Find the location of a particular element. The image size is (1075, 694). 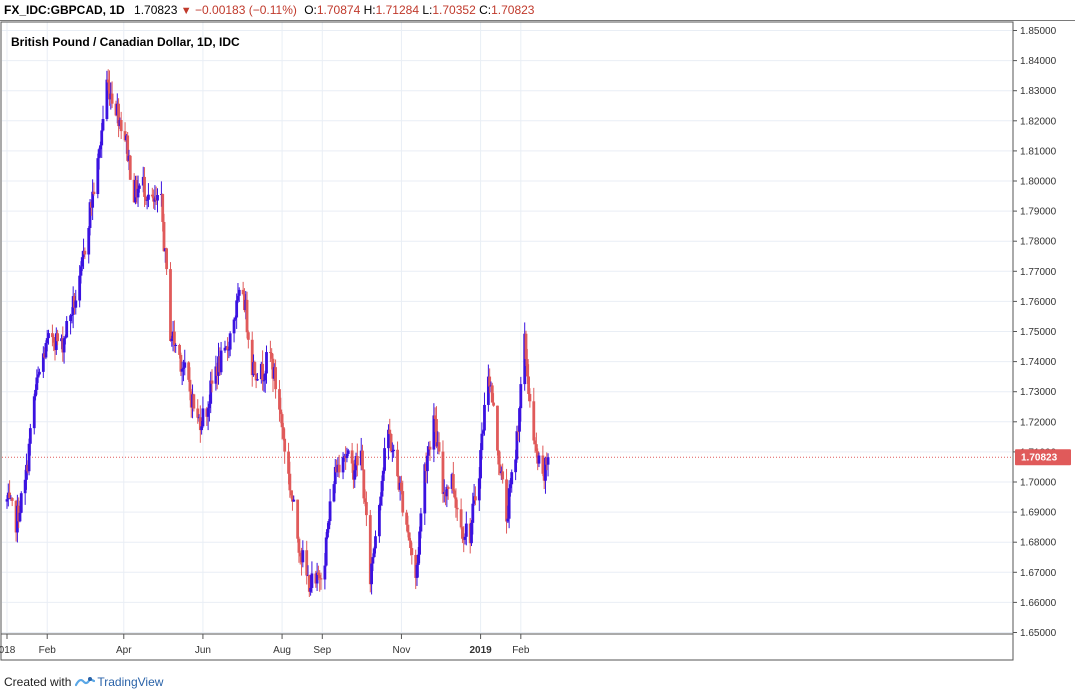

symbol-label: FX_IDC:GBPCAD, 1D is located at coordinates (64, 10).